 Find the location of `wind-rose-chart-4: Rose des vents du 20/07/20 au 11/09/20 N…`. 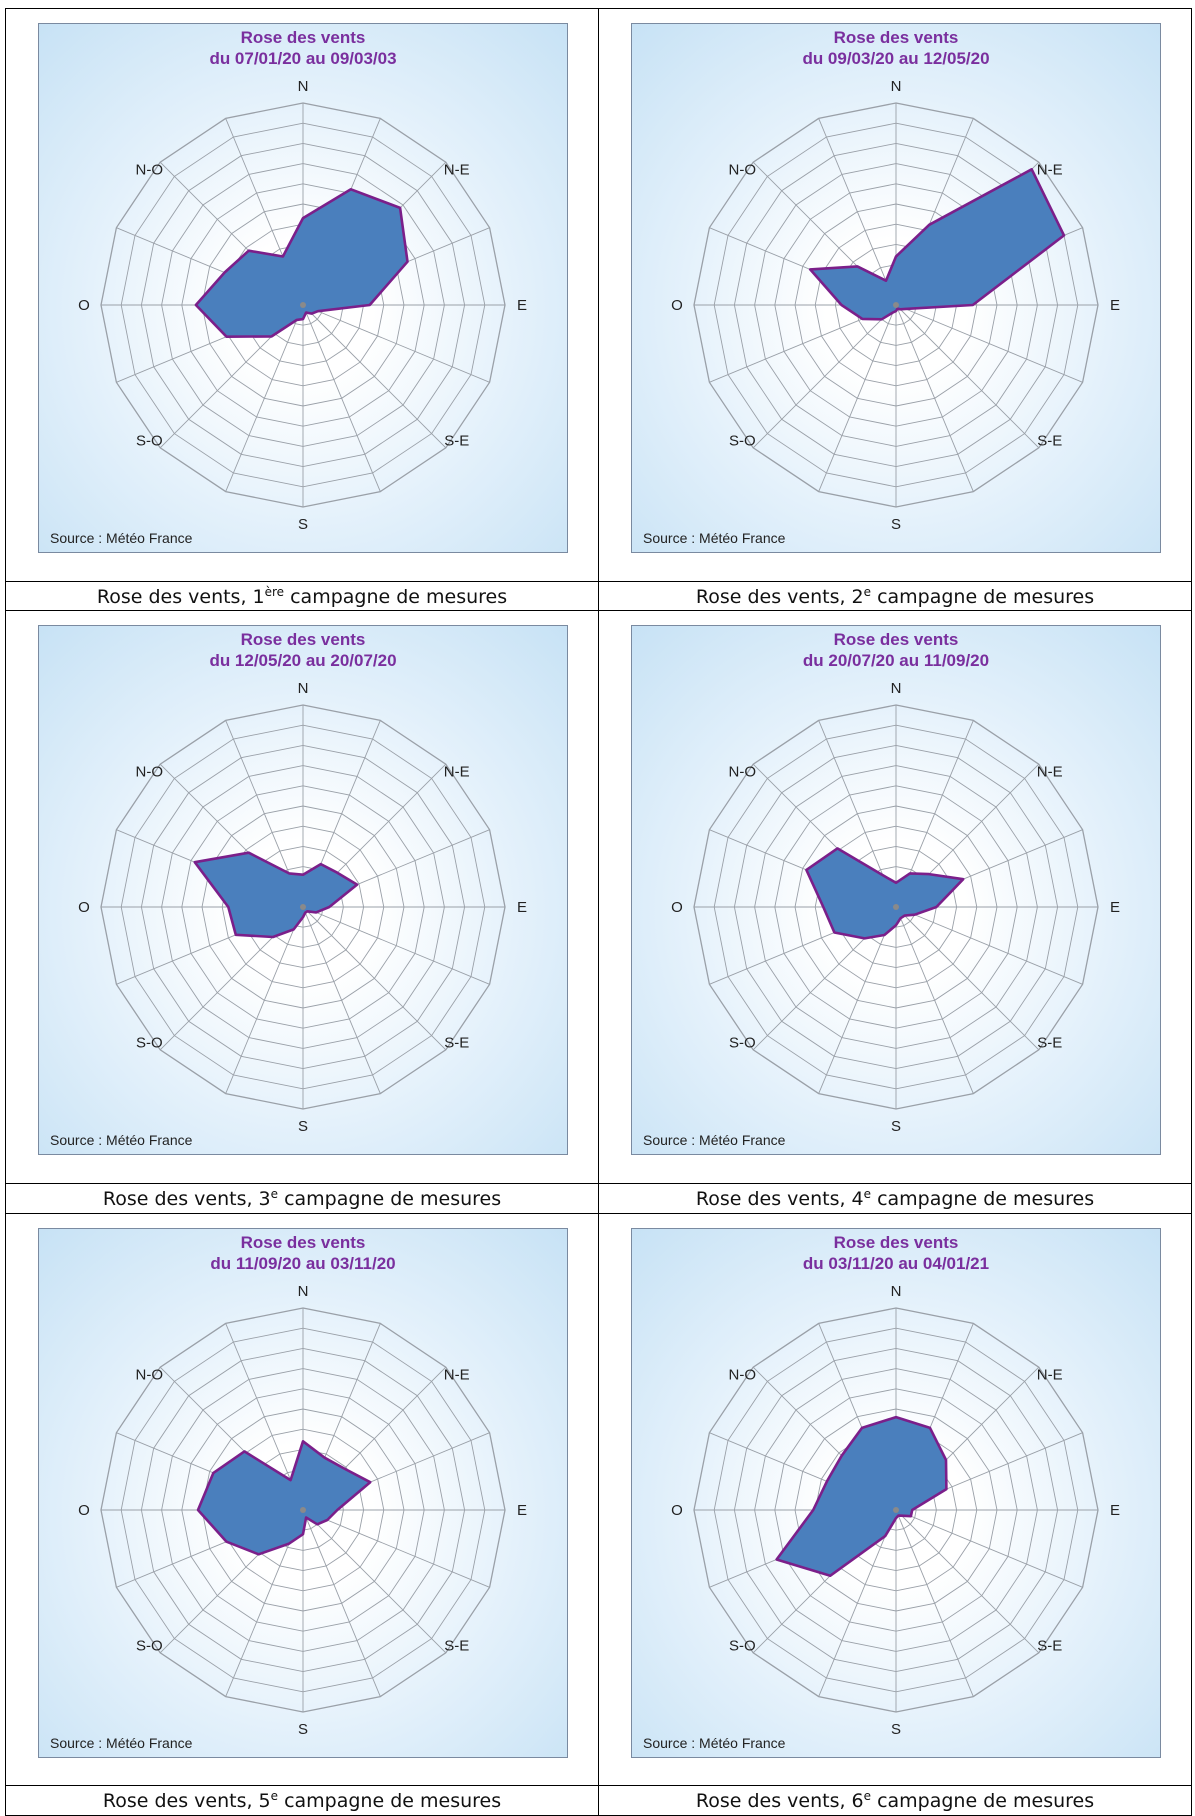

wind-rose-chart-4: Rose des vents du 20/07/20 au 11/09/20 N… is located at coordinates (896, 890).